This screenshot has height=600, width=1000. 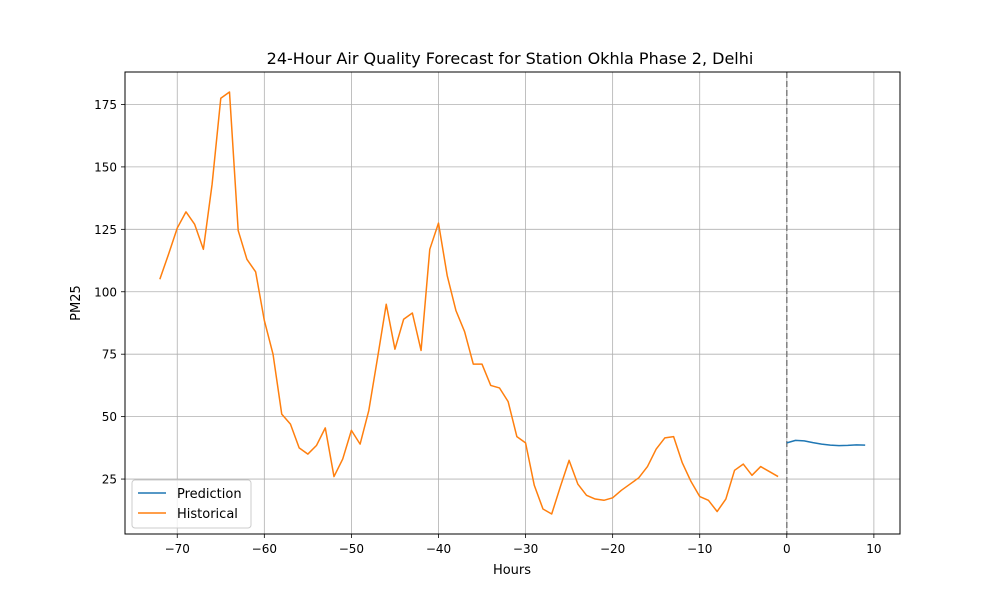 What do you see at coordinates (525, 549) in the screenshot?
I see `x-tick-label: −30` at bounding box center [525, 549].